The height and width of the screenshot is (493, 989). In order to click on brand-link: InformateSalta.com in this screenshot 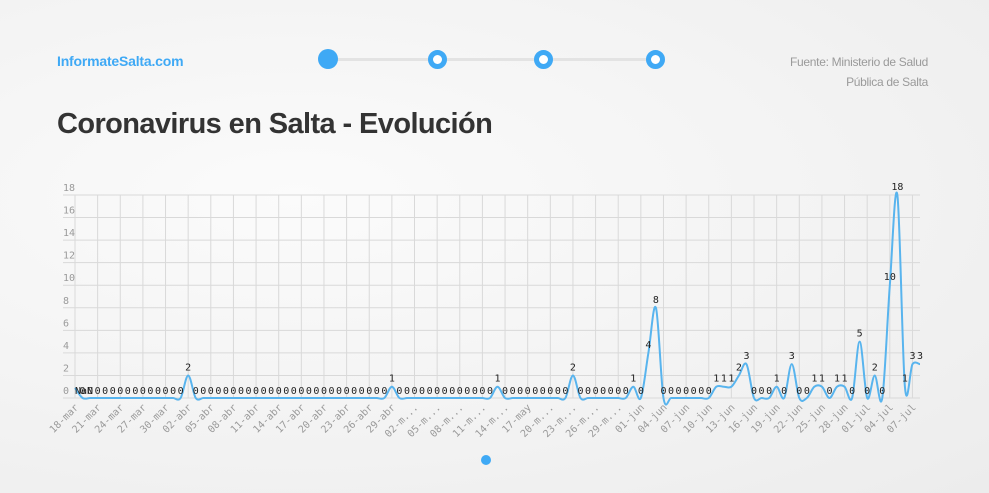, I will do `click(120, 61)`.